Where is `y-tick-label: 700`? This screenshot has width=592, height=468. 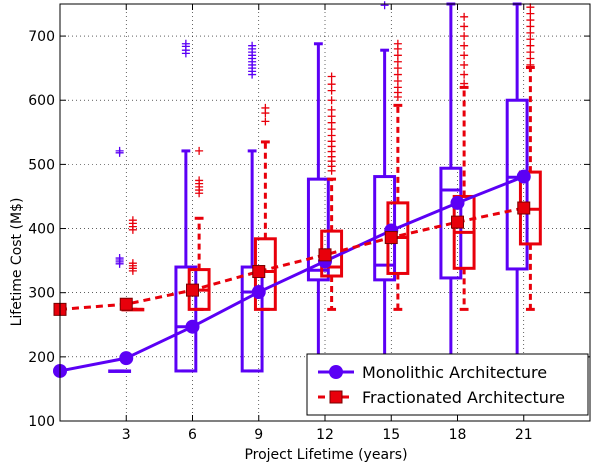
y-tick-label: 700 is located at coordinates (41, 37).